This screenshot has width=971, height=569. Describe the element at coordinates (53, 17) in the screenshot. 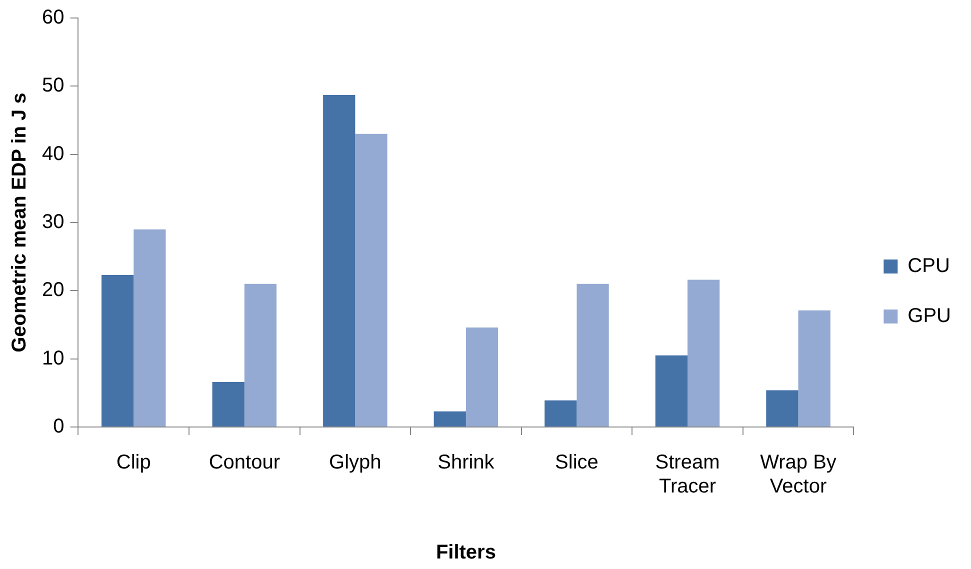

I see `y-tick-label: 60` at that location.